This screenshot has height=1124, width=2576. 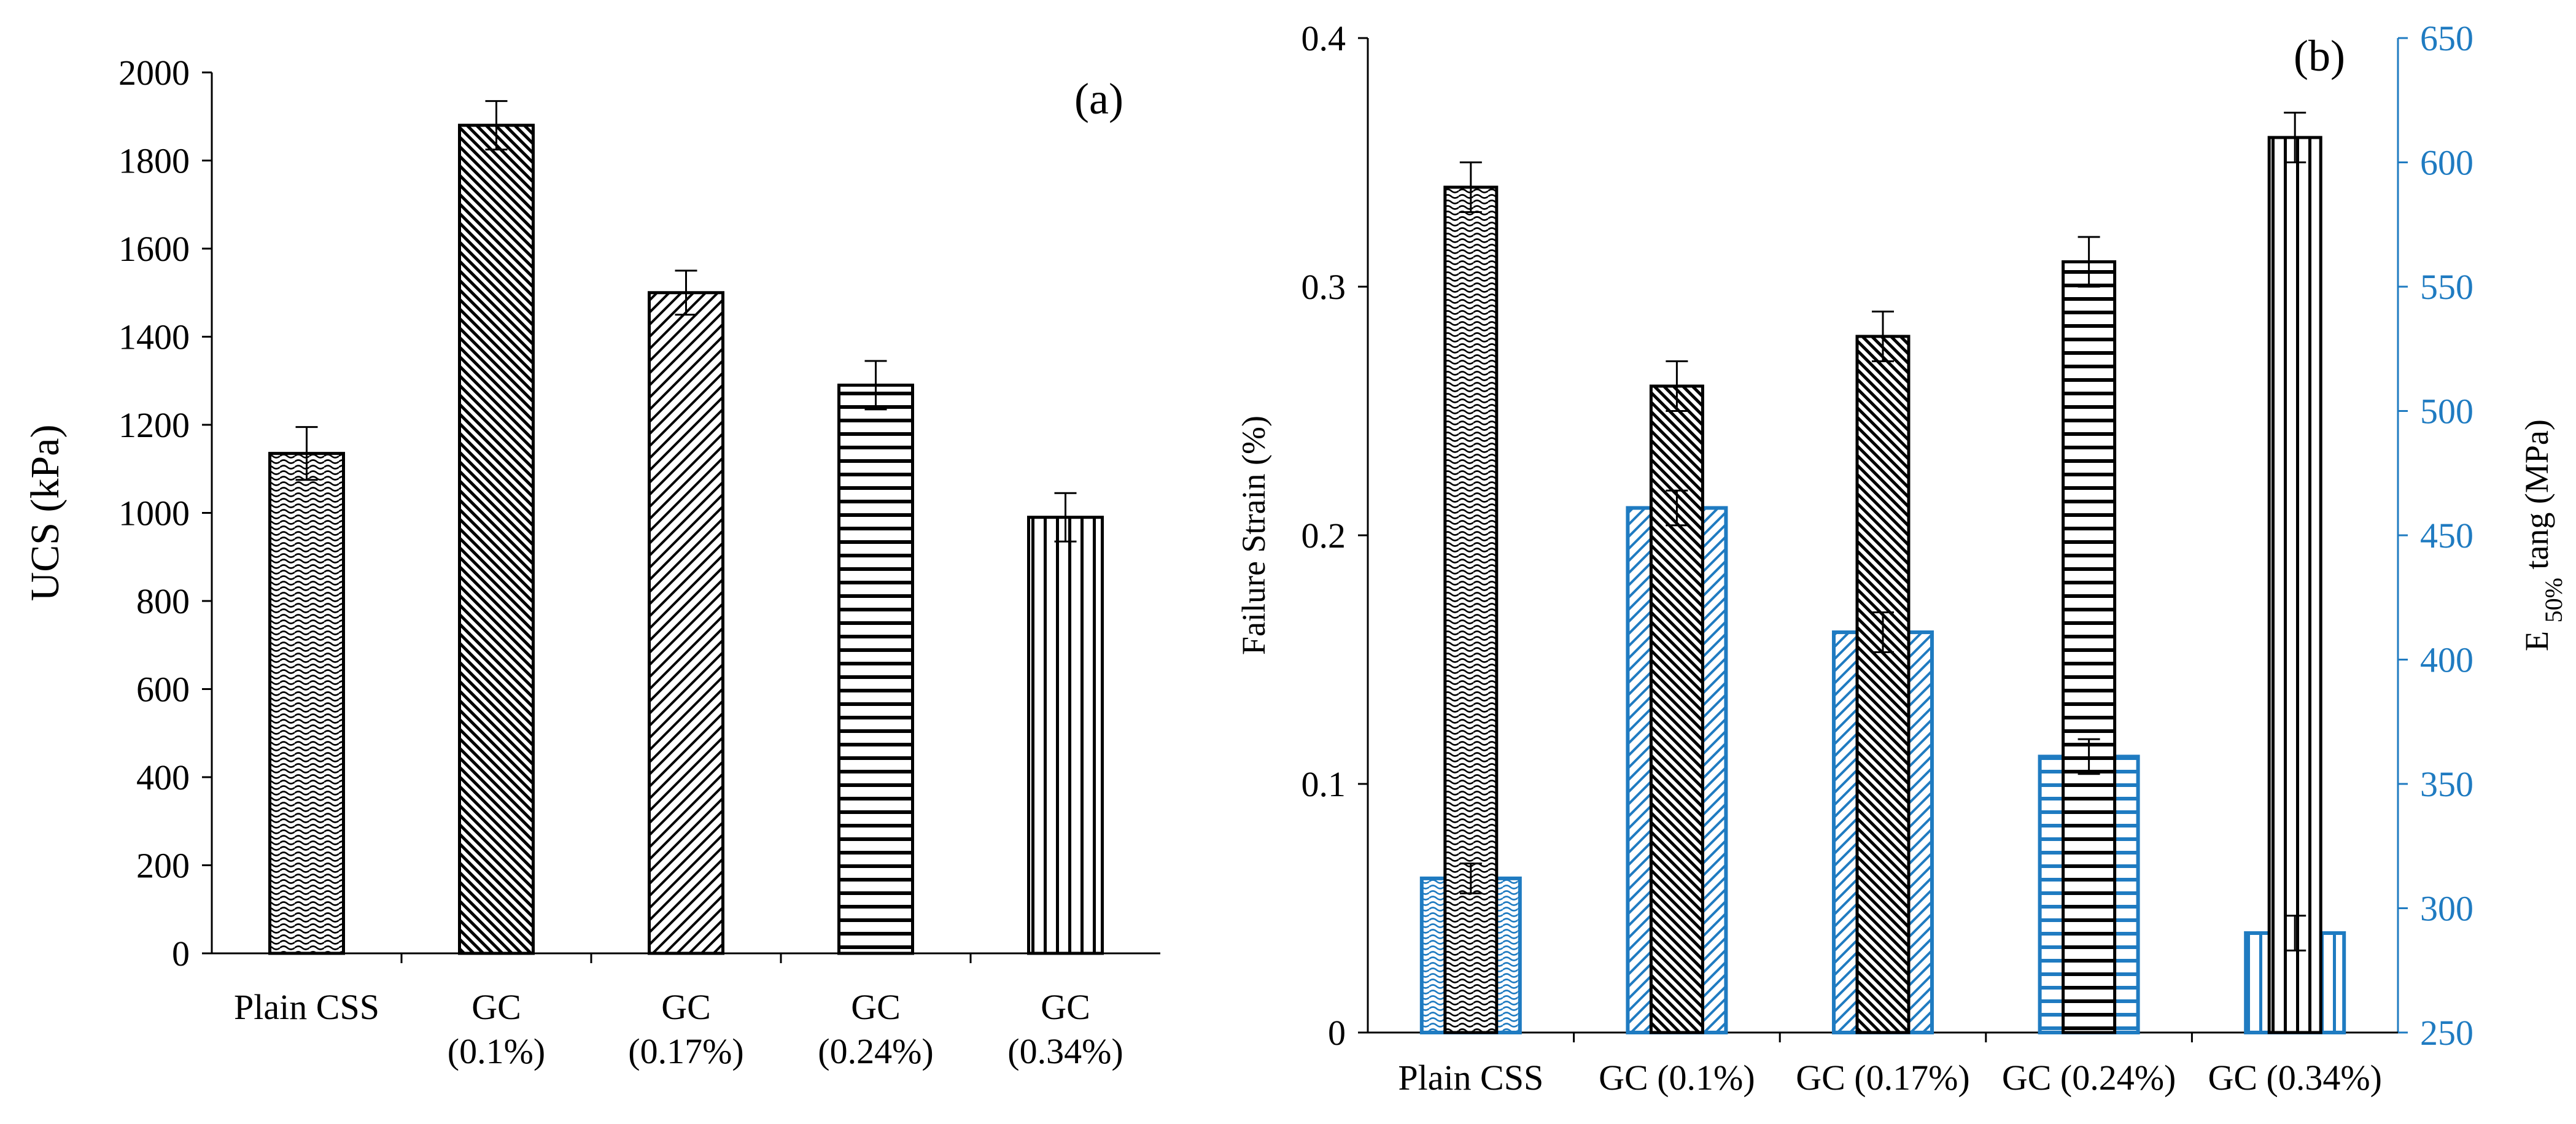 What do you see at coordinates (154, 513) in the screenshot?
I see `y-tick-label: 1000` at bounding box center [154, 513].